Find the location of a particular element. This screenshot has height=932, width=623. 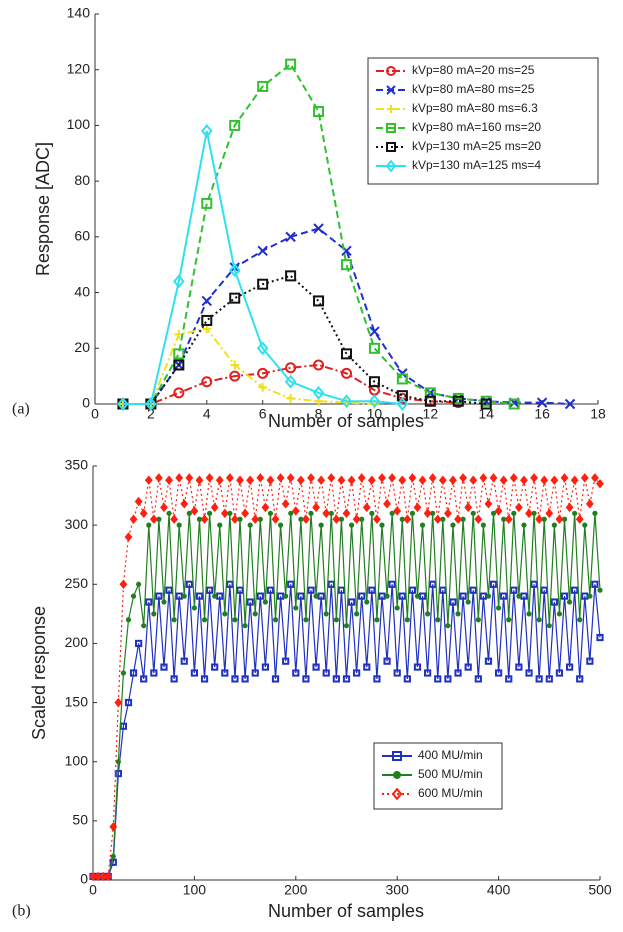

y-tick-label: 120 is located at coordinates (79, 68).